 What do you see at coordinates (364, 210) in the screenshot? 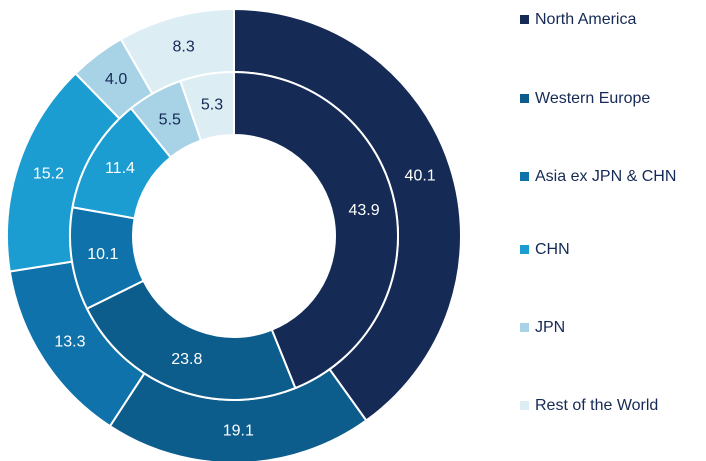
I see `slice-label: 43.9` at bounding box center [364, 210].